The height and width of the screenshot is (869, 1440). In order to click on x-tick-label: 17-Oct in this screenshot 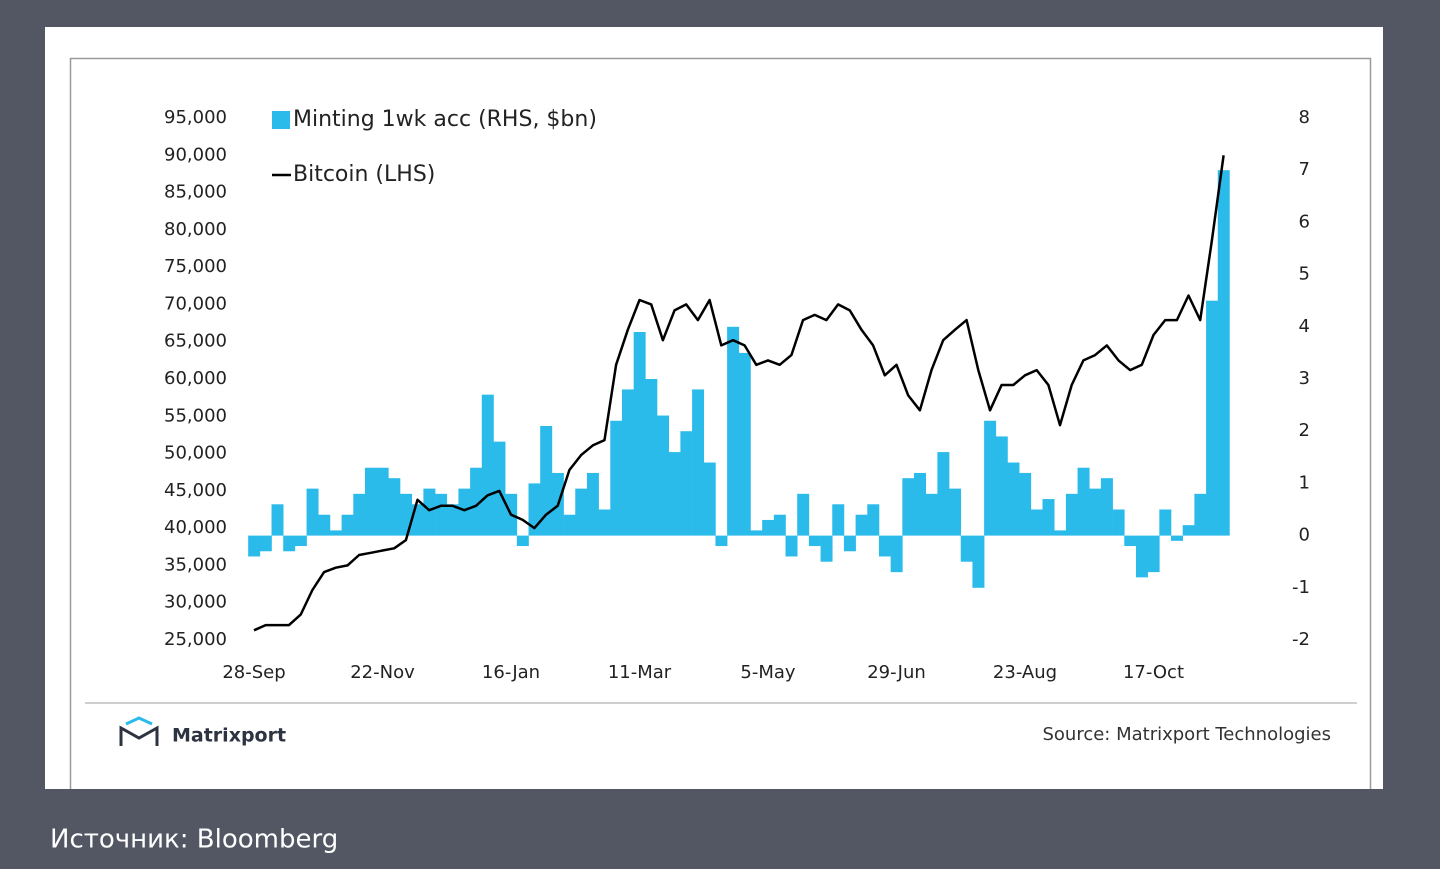, I will do `click(1153, 672)`.